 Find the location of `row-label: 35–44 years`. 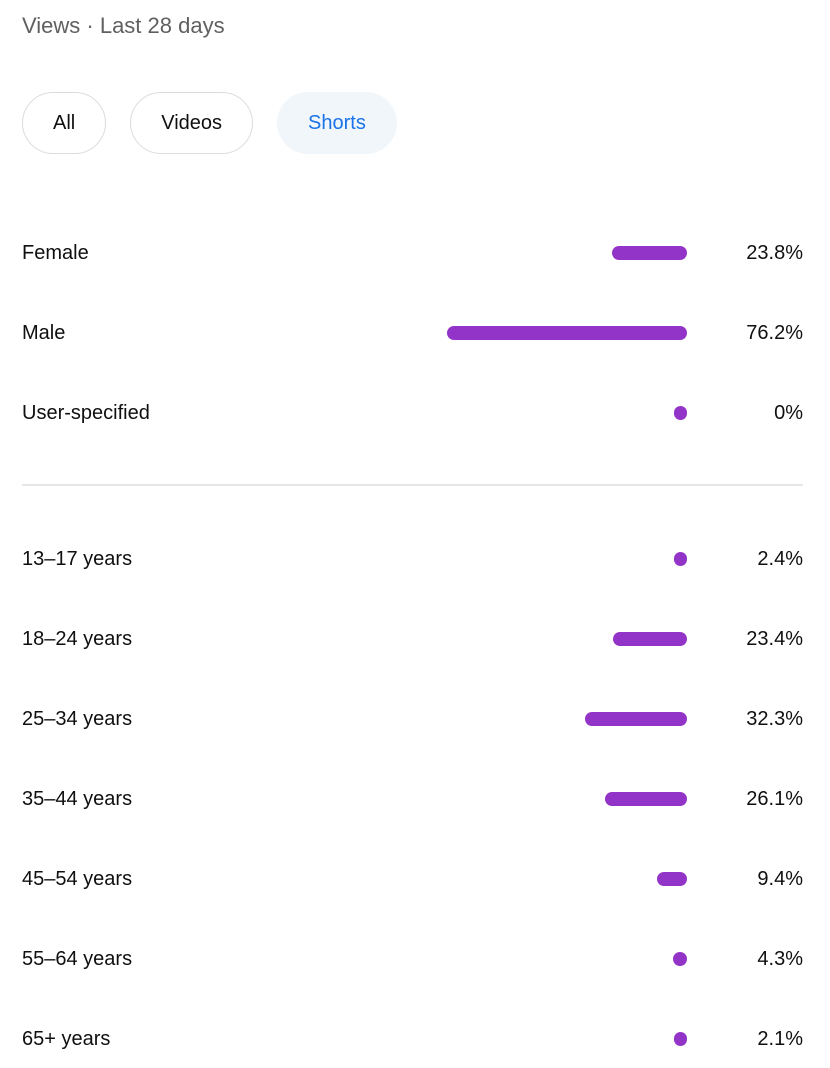

row-label: 35–44 years is located at coordinates (77, 798).